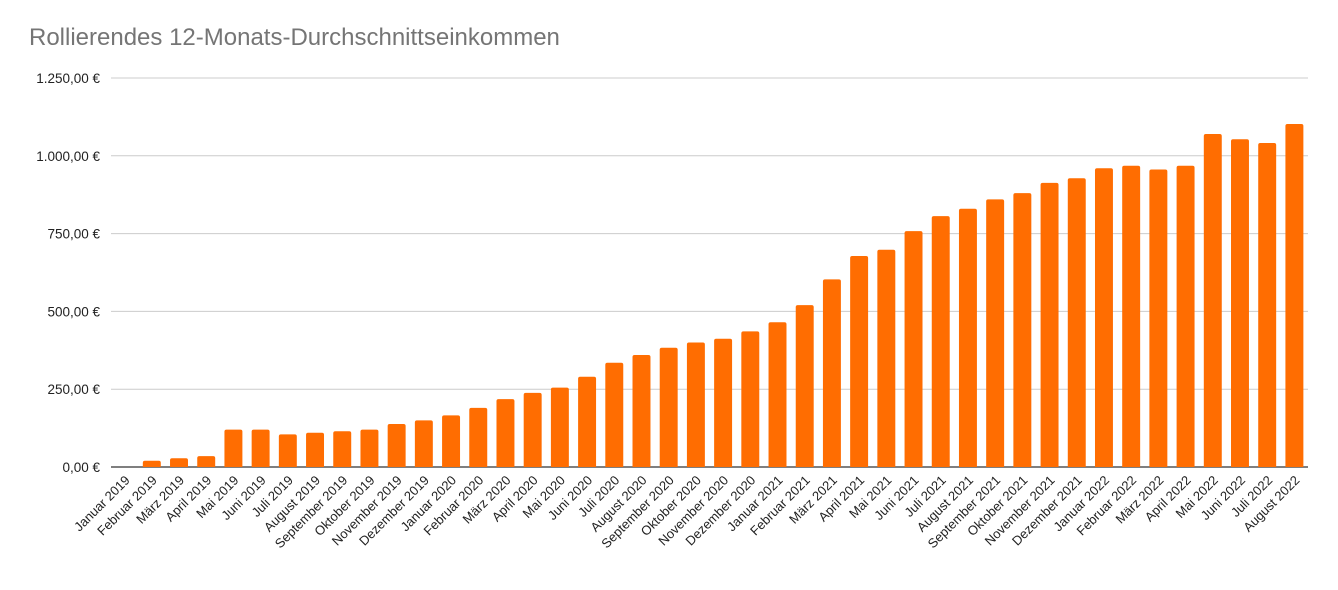 This screenshot has width=1338, height=590. Describe the element at coordinates (68, 78) in the screenshot. I see `y-tick-label: 1.250,00 €` at that location.